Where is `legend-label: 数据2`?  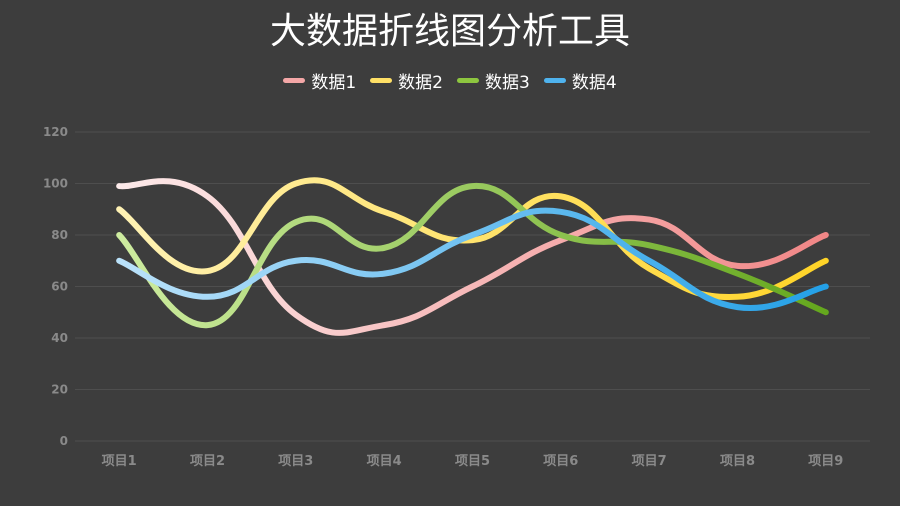
legend-label: 数据2 is located at coordinates (420, 83).